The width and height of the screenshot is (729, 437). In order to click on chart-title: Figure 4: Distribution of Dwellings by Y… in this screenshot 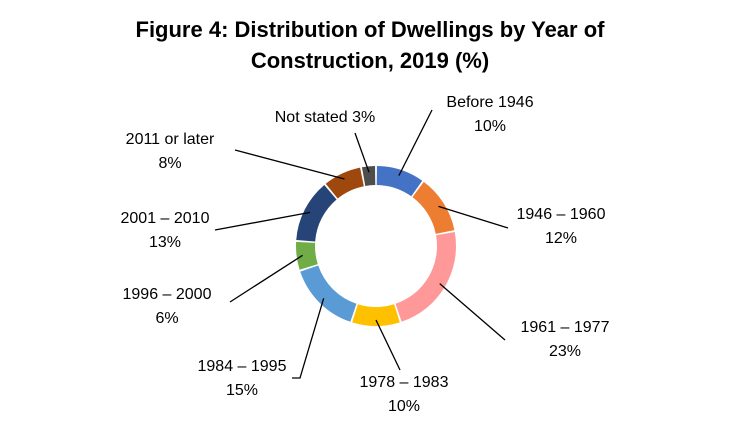, I will do `click(370, 45)`.